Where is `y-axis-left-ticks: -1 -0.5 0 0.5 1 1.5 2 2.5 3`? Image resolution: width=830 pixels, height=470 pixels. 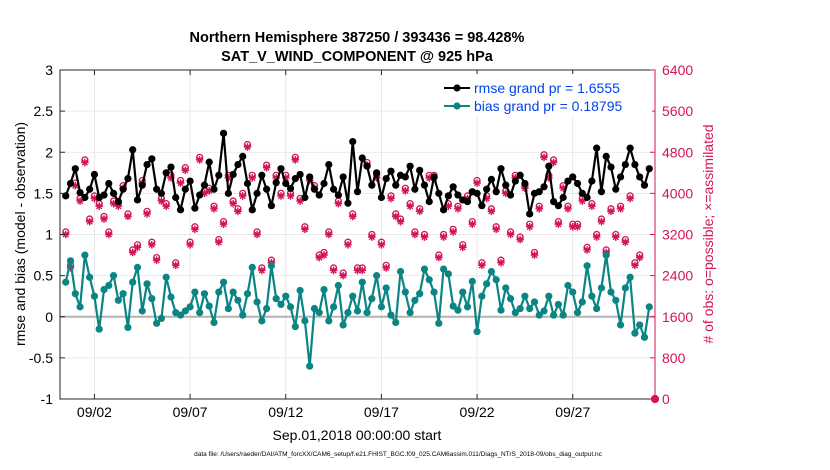 y-axis-left-ticks: -1 -0.5 0 0.5 1 1.5 2 2.5 3 is located at coordinates (47, 234).